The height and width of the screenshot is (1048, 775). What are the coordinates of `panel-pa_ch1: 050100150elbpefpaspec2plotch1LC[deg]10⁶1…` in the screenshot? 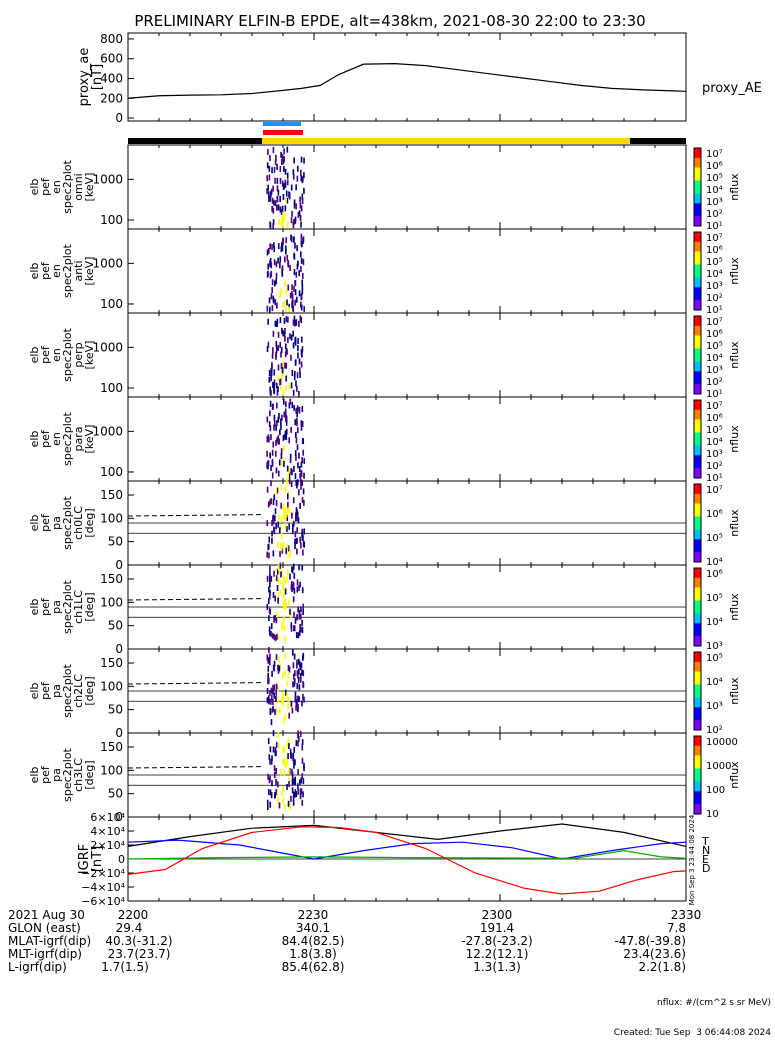 It's located at (384, 609).